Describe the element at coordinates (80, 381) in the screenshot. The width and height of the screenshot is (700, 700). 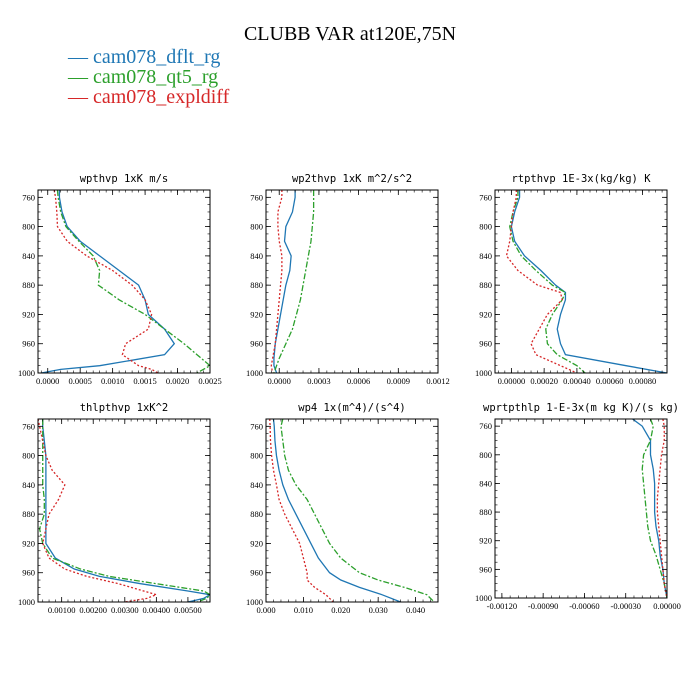
I see `x-tick-label: 0.0005` at that location.